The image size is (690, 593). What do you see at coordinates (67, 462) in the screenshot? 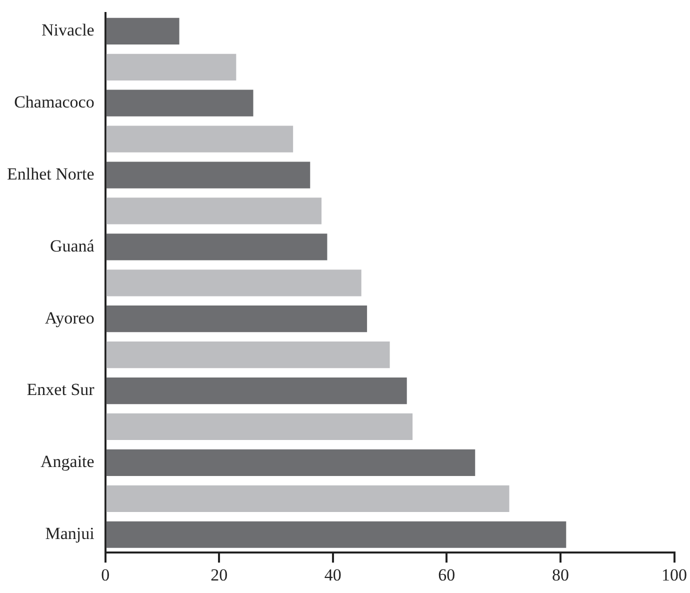
I see `y-tick-label: Angaite` at bounding box center [67, 462].